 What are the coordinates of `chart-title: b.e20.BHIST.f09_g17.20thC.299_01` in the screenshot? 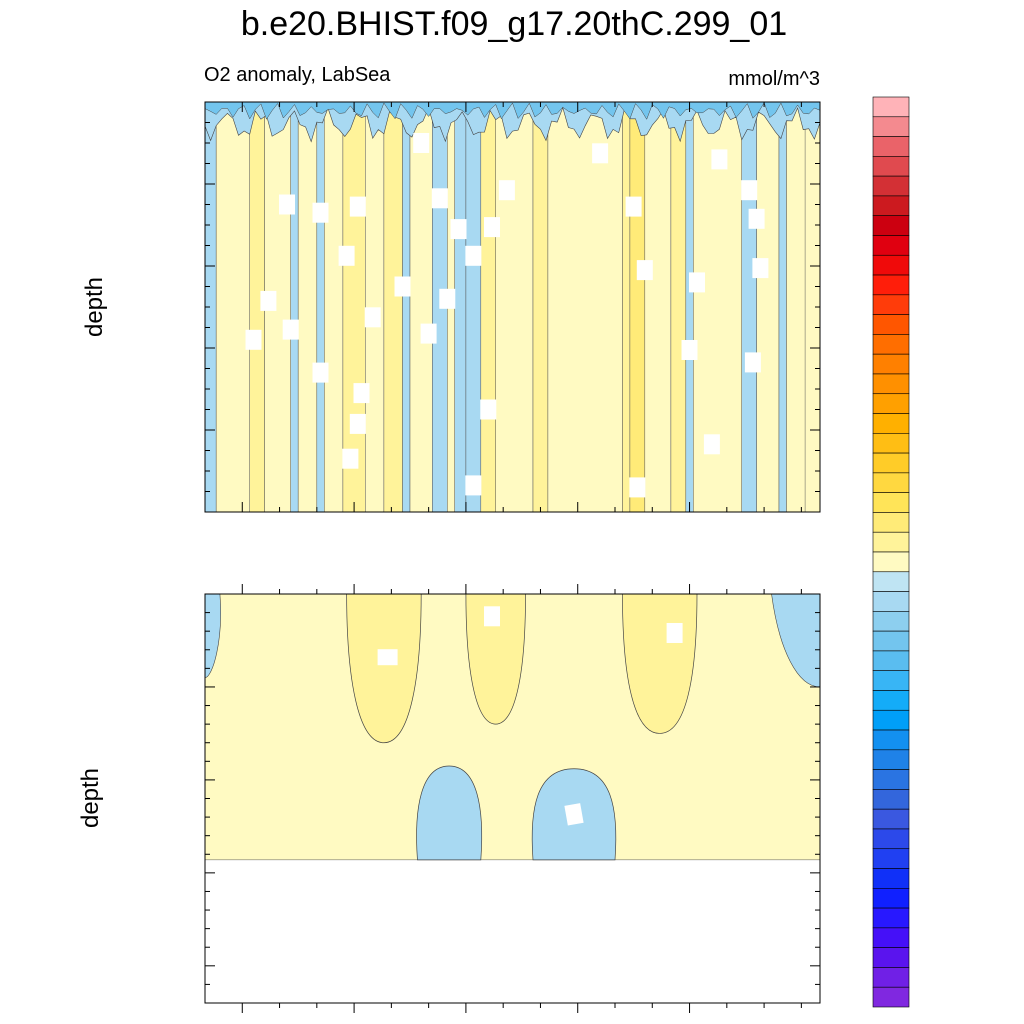 It's located at (514, 24).